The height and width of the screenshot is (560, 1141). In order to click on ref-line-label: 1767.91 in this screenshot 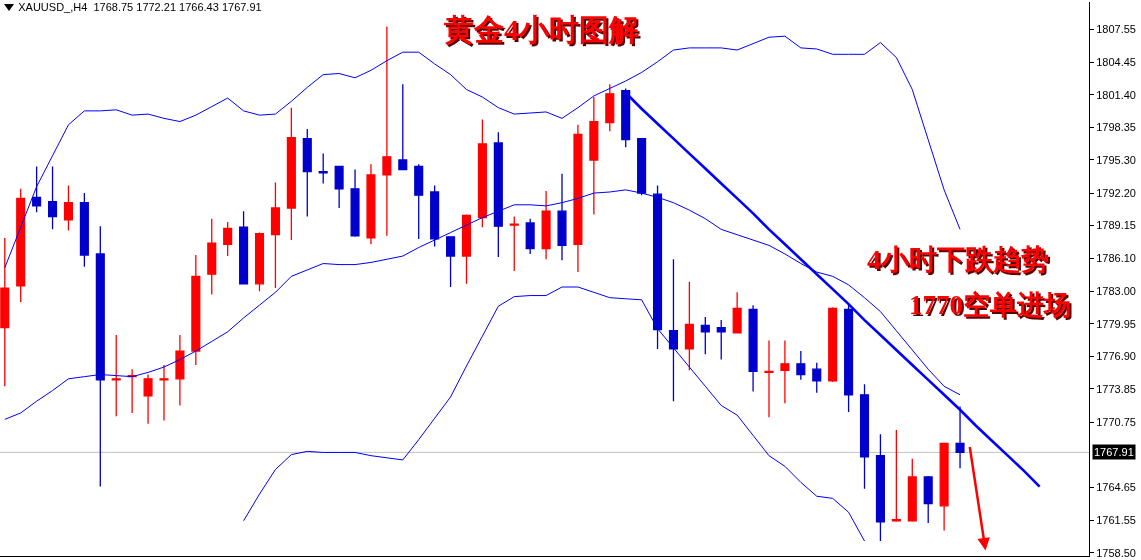, I will do `click(1114, 452)`.